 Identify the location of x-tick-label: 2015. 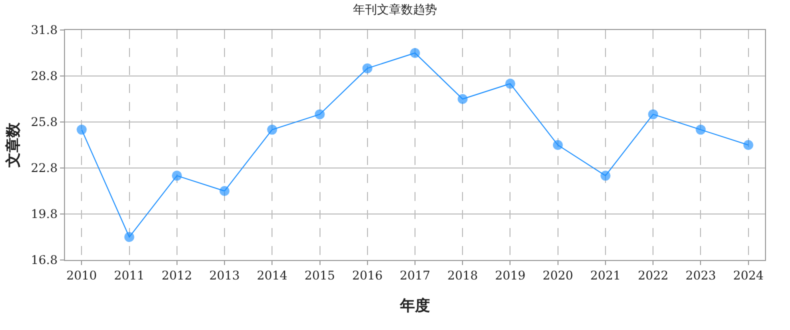
(320, 275).